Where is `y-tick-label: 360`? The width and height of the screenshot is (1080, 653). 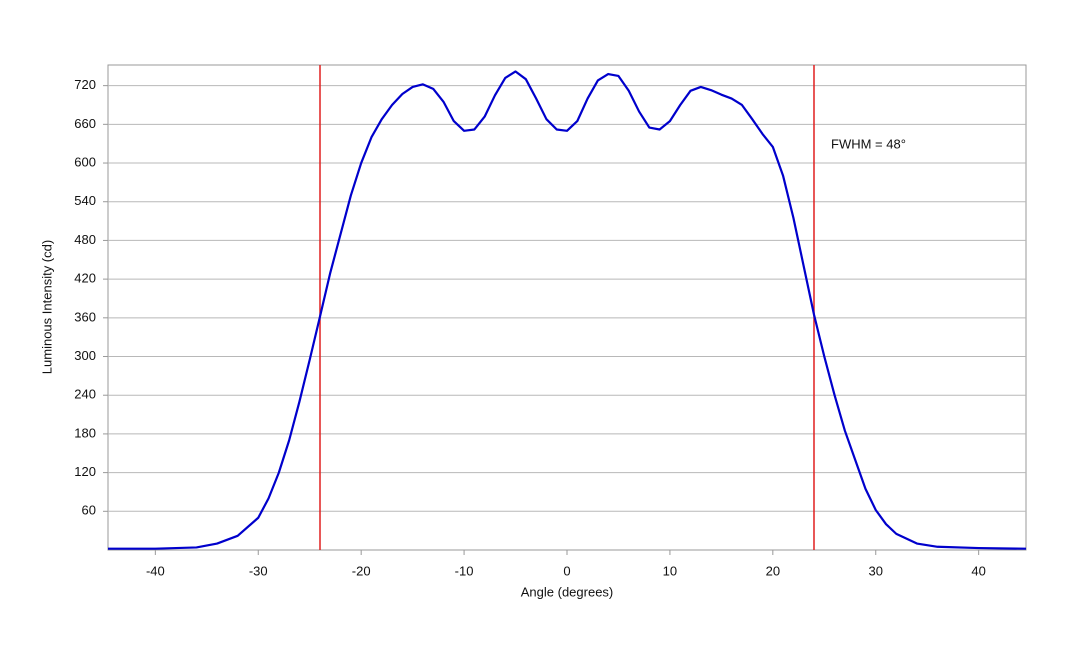 y-tick-label: 360 is located at coordinates (85, 316).